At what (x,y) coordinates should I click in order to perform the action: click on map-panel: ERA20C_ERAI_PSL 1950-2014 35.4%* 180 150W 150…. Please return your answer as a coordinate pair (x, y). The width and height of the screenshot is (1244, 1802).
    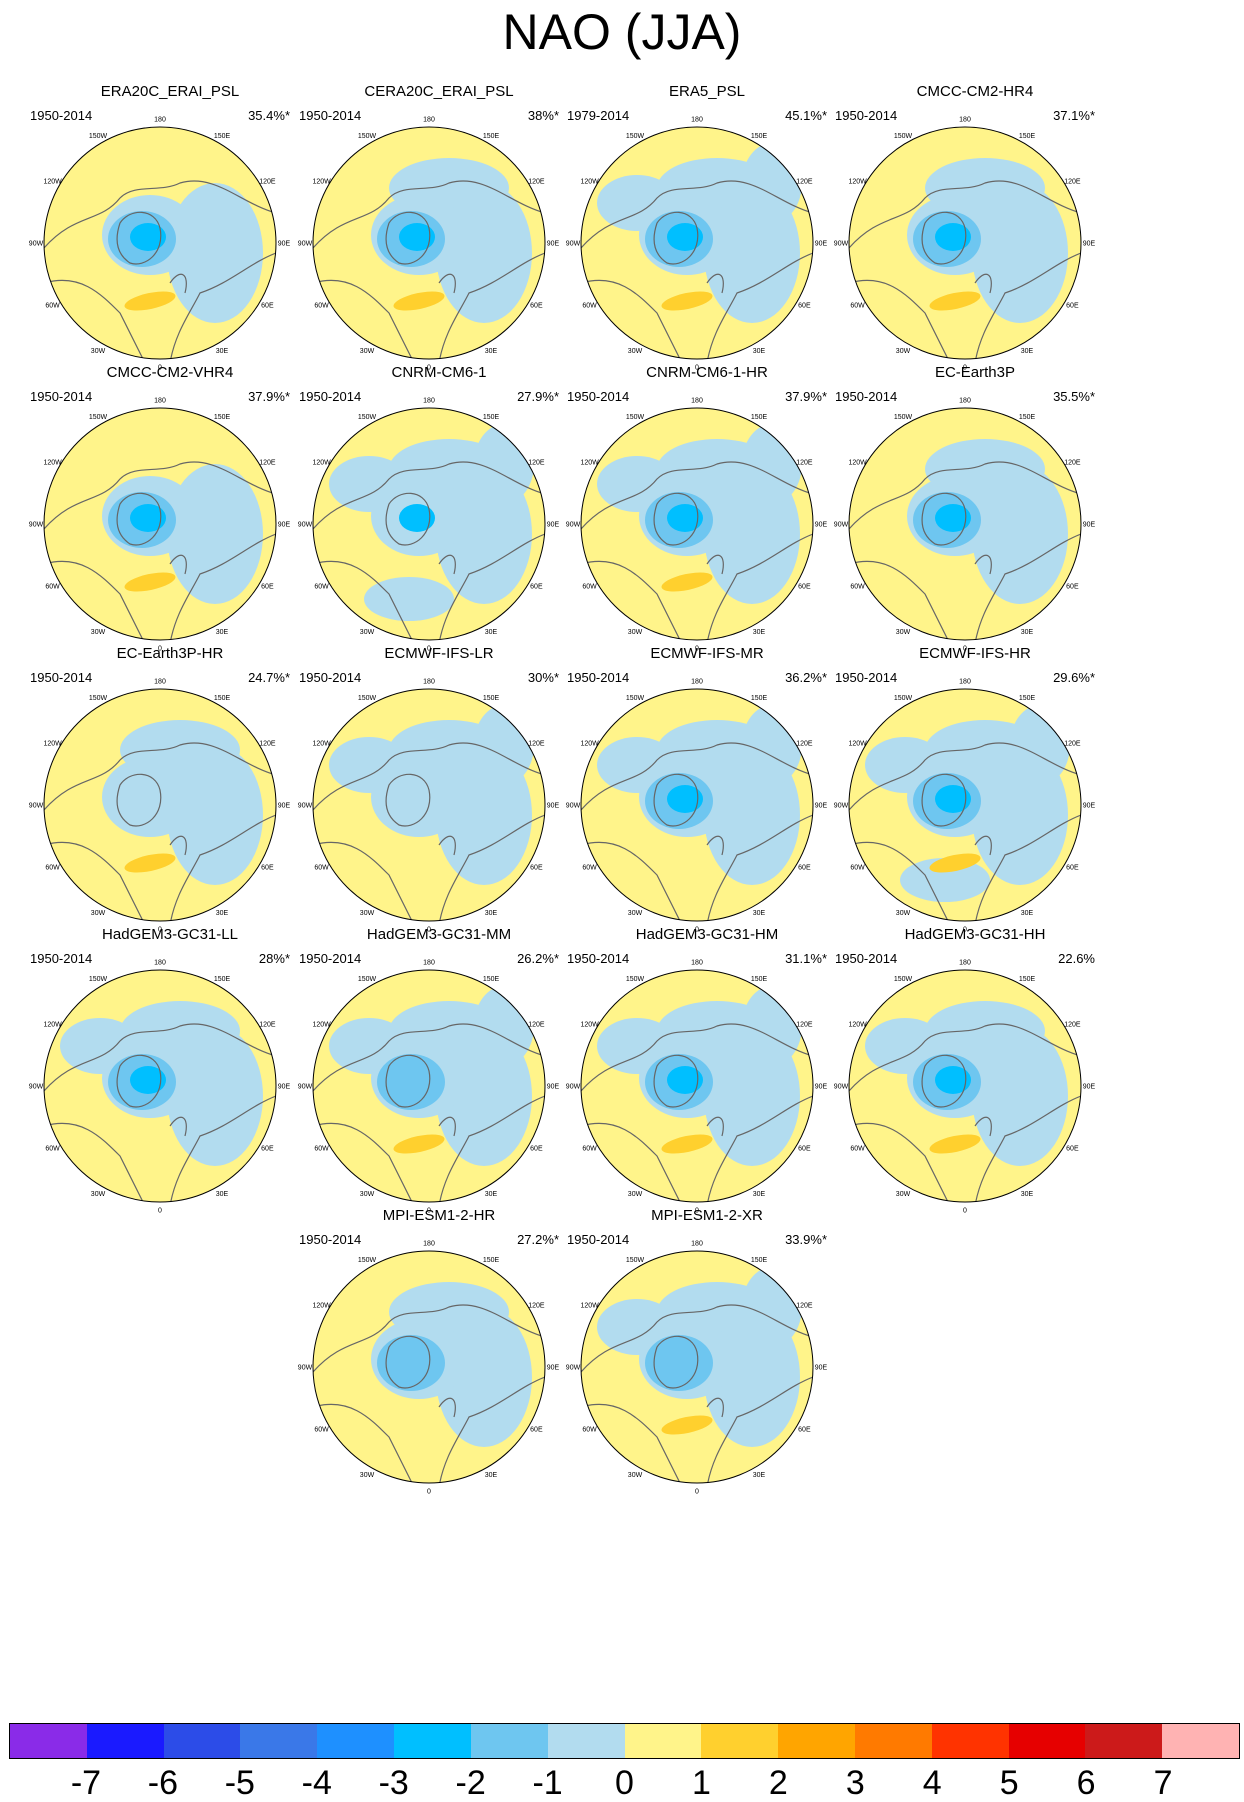
    Looking at the image, I should click on (170, 243).